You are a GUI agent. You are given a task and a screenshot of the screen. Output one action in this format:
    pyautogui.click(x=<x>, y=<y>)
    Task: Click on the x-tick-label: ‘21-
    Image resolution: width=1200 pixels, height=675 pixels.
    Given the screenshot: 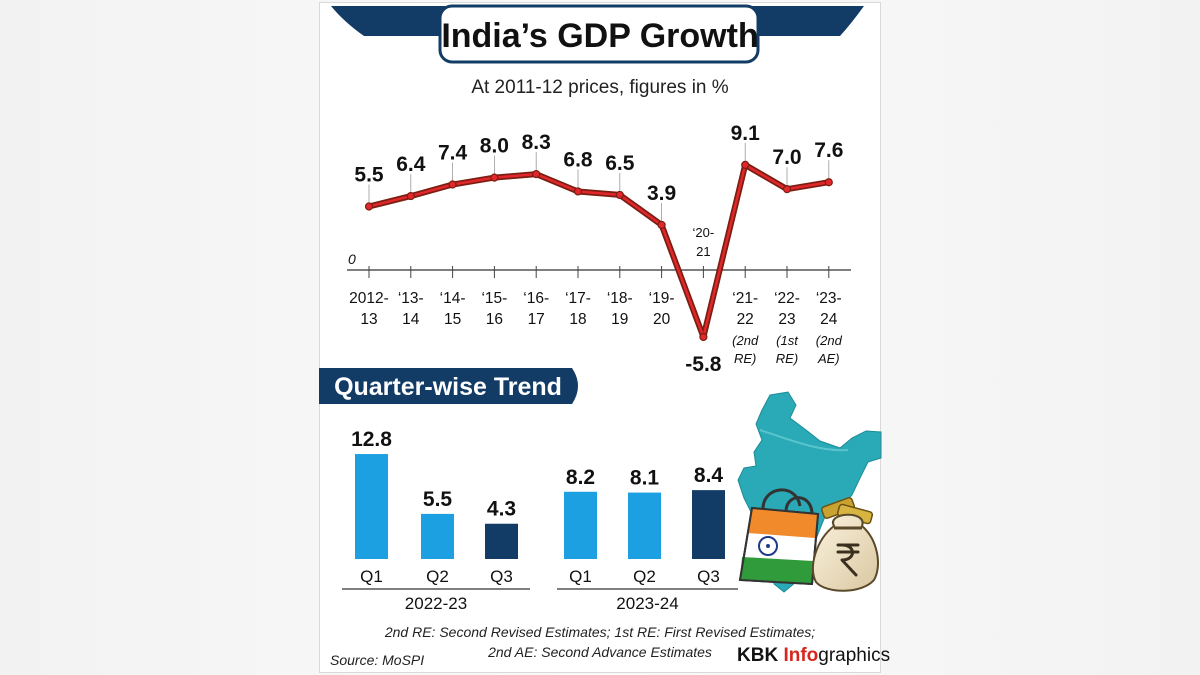 What is the action you would take?
    pyautogui.click(x=745, y=298)
    